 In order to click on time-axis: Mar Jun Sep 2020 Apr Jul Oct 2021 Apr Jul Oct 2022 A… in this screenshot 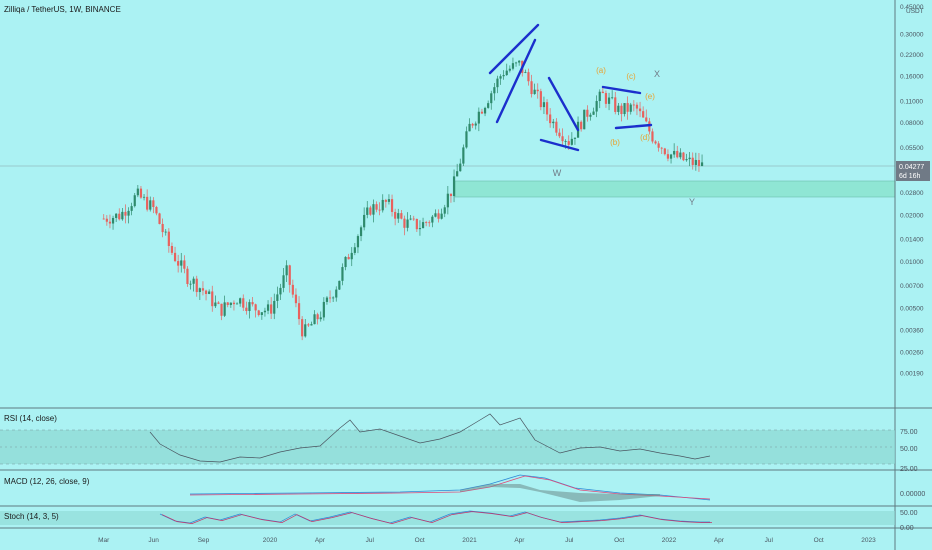, I will do `click(487, 540)`.